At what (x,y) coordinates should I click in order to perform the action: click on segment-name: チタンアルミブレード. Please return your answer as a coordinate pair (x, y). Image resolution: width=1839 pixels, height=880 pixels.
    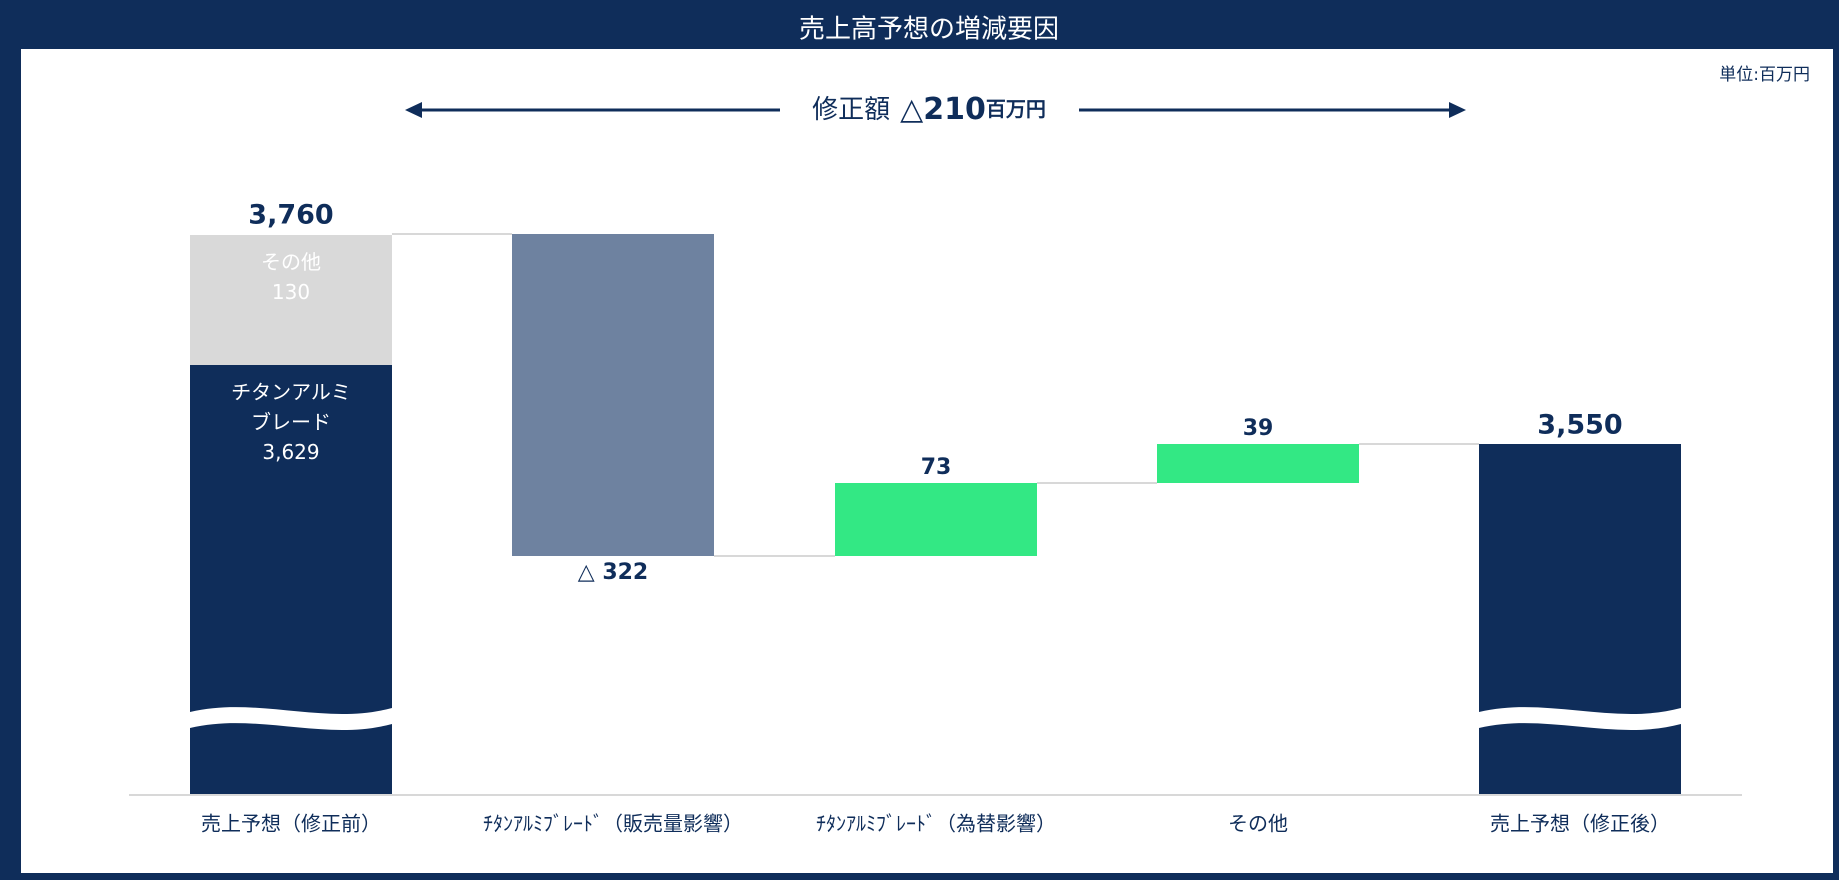
    Looking at the image, I should click on (291, 407).